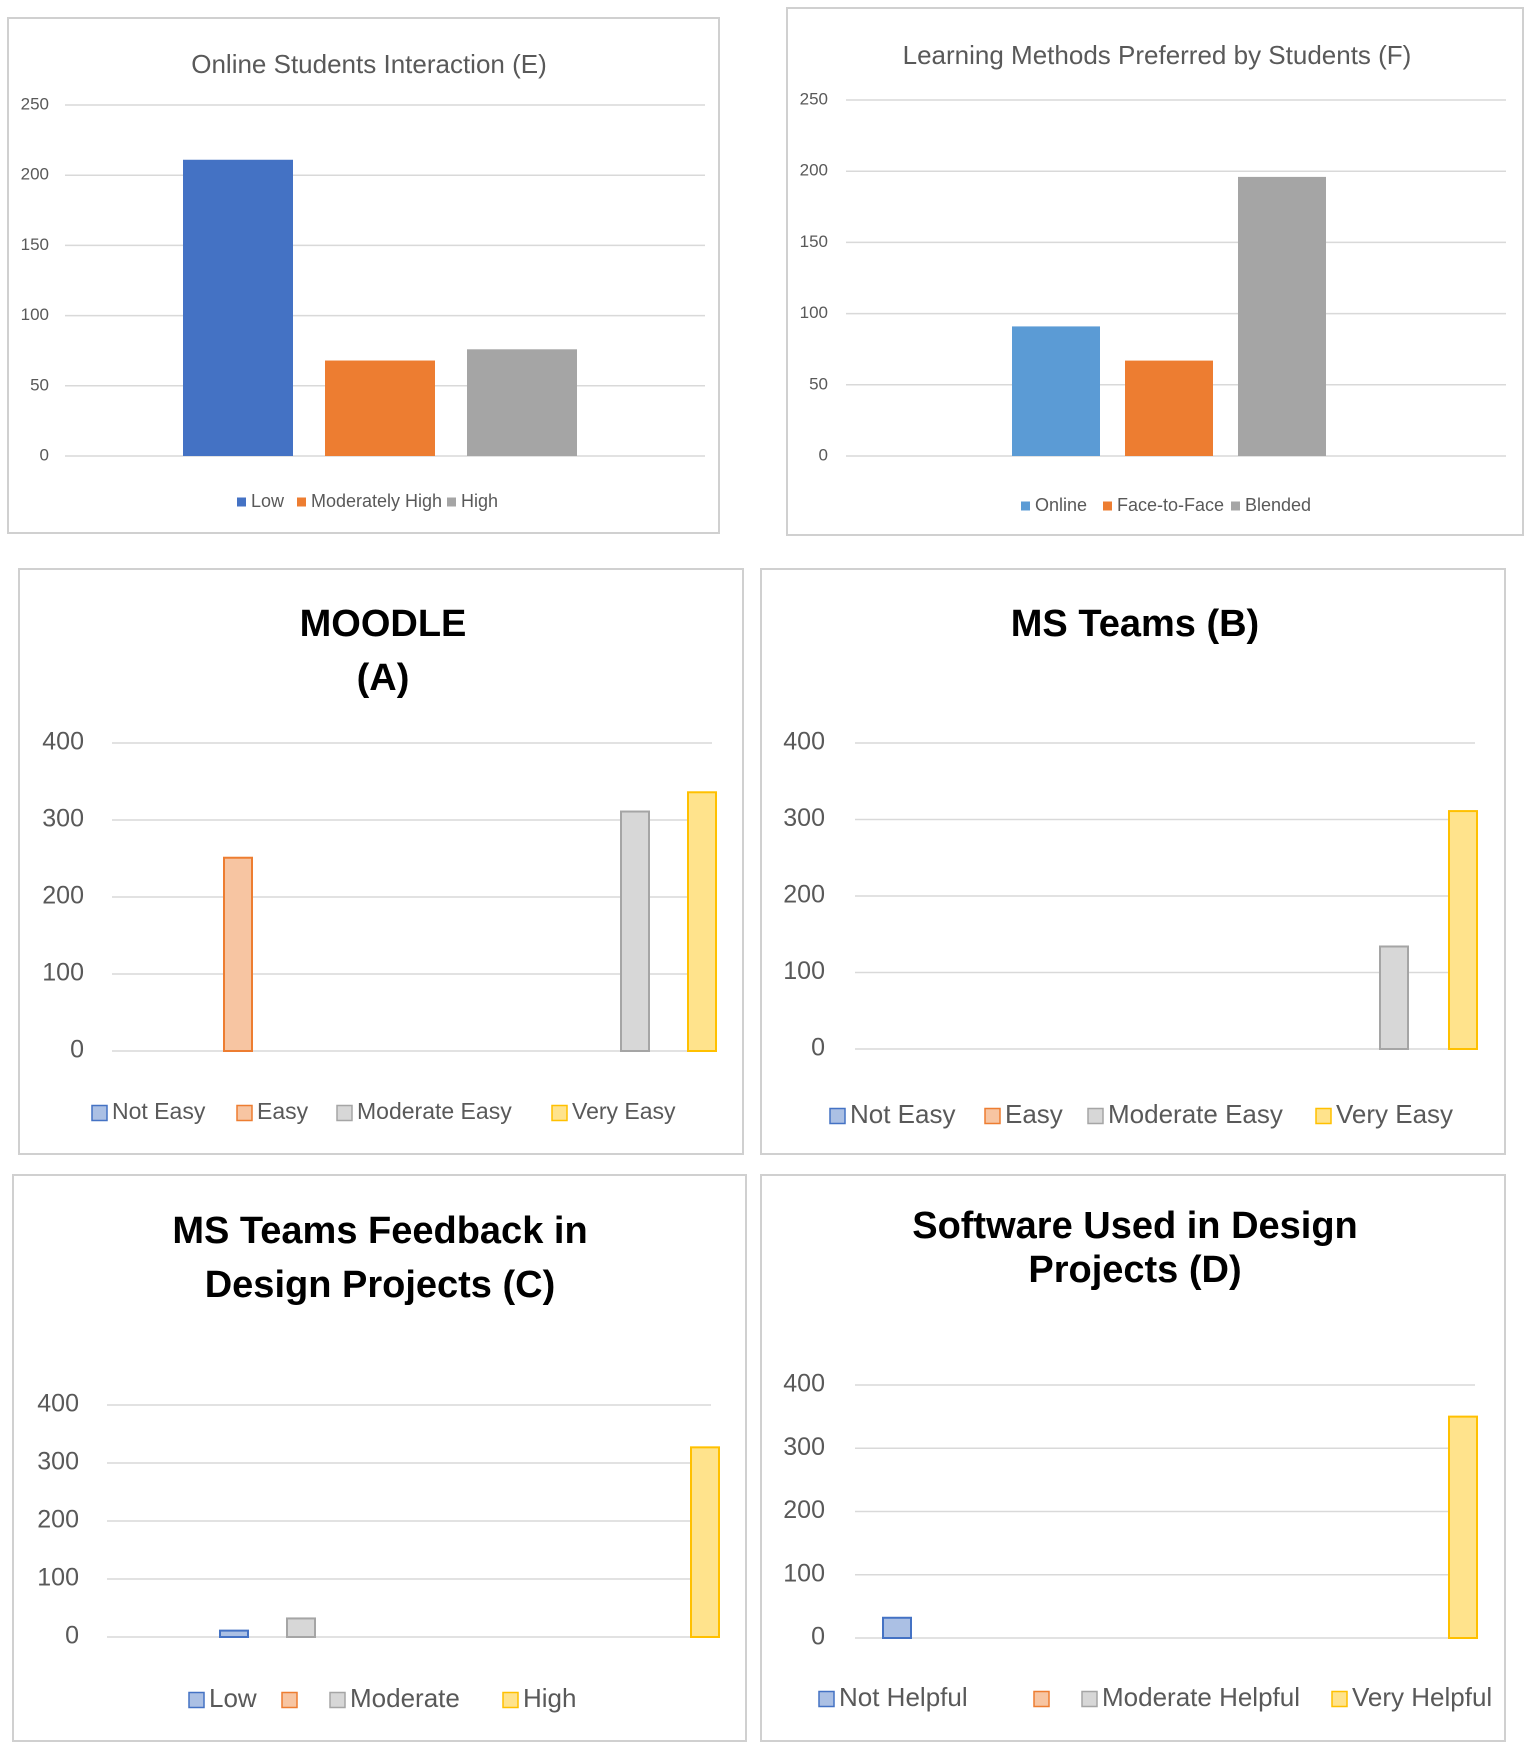 The height and width of the screenshot is (1751, 1535). Describe the element at coordinates (814, 98) in the screenshot. I see `chart-f-y-tick-label: 250` at that location.